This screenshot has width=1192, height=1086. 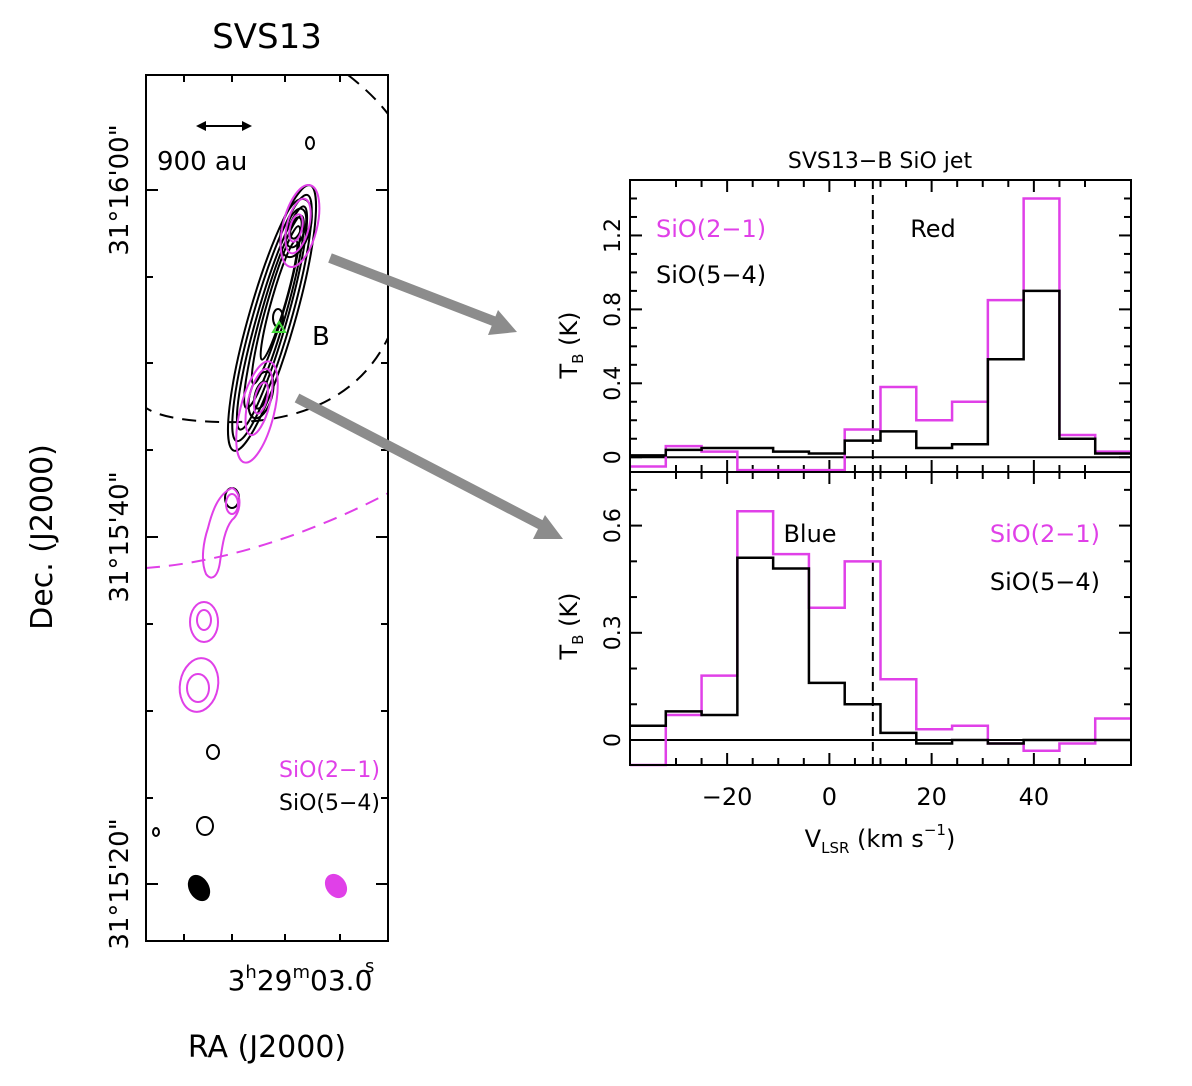 I want to click on ra-tick-hours: 3, so click(x=237, y=980).